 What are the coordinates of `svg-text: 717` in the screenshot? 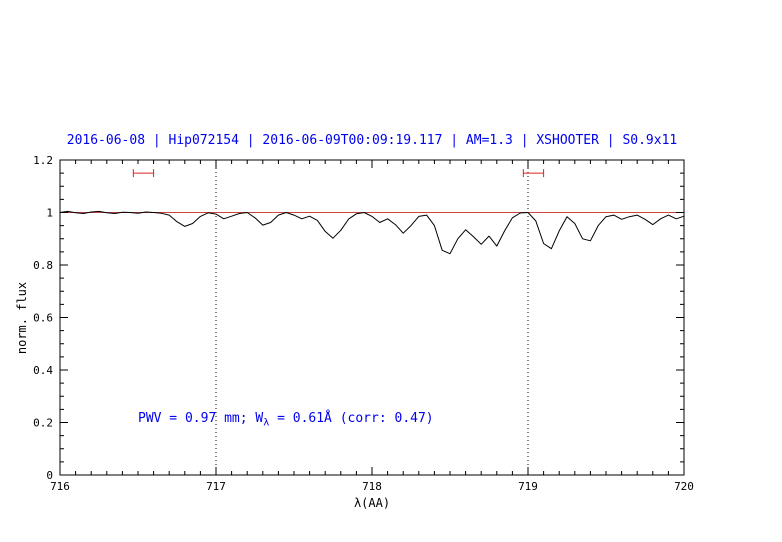 It's located at (216, 486).